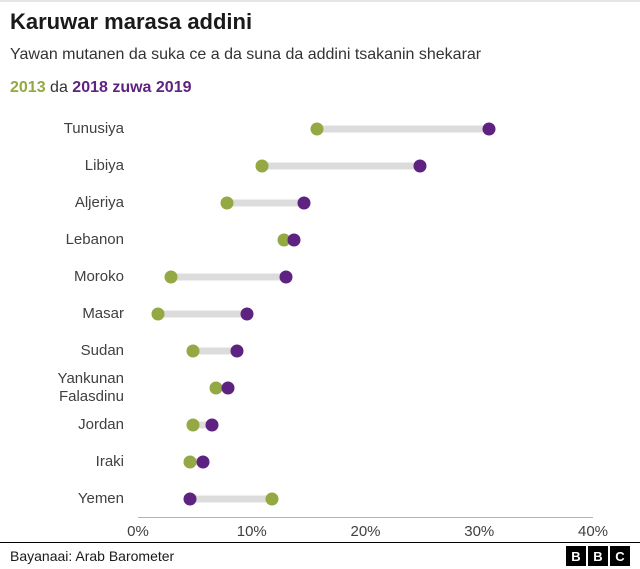  I want to click on category-label: Lebanon, so click(94, 239).